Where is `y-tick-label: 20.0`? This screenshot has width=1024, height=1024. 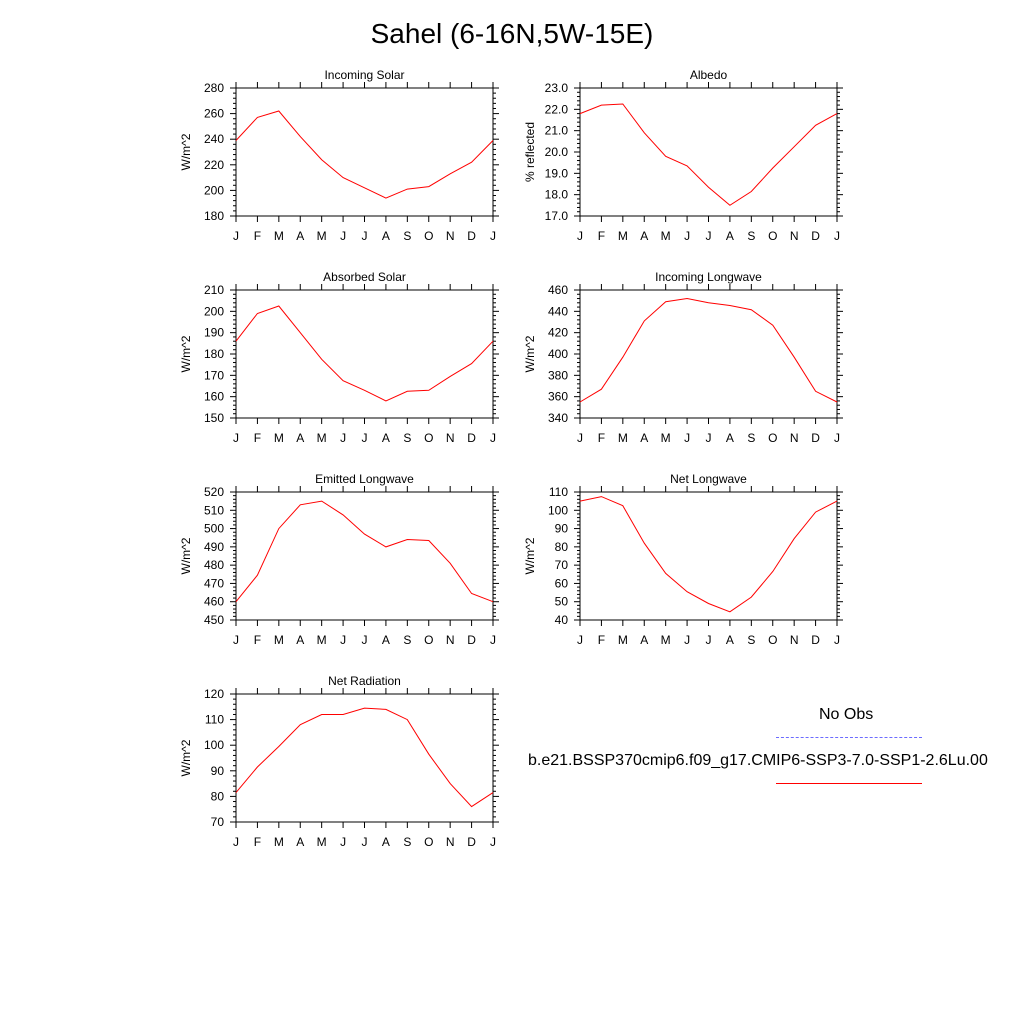
y-tick-label: 20.0 is located at coordinates (557, 152).